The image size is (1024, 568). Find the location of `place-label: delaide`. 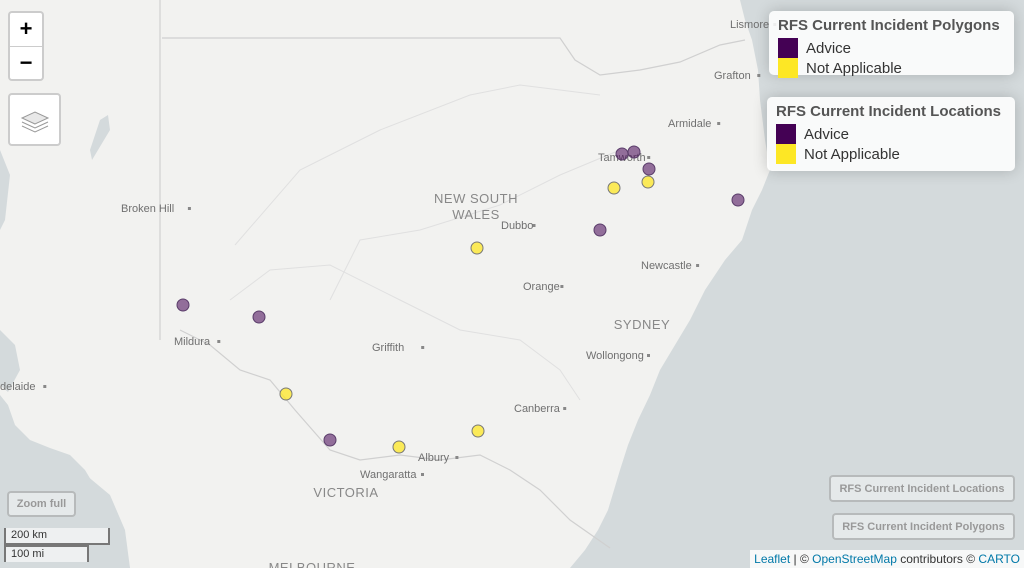

place-label: delaide is located at coordinates (17, 387).